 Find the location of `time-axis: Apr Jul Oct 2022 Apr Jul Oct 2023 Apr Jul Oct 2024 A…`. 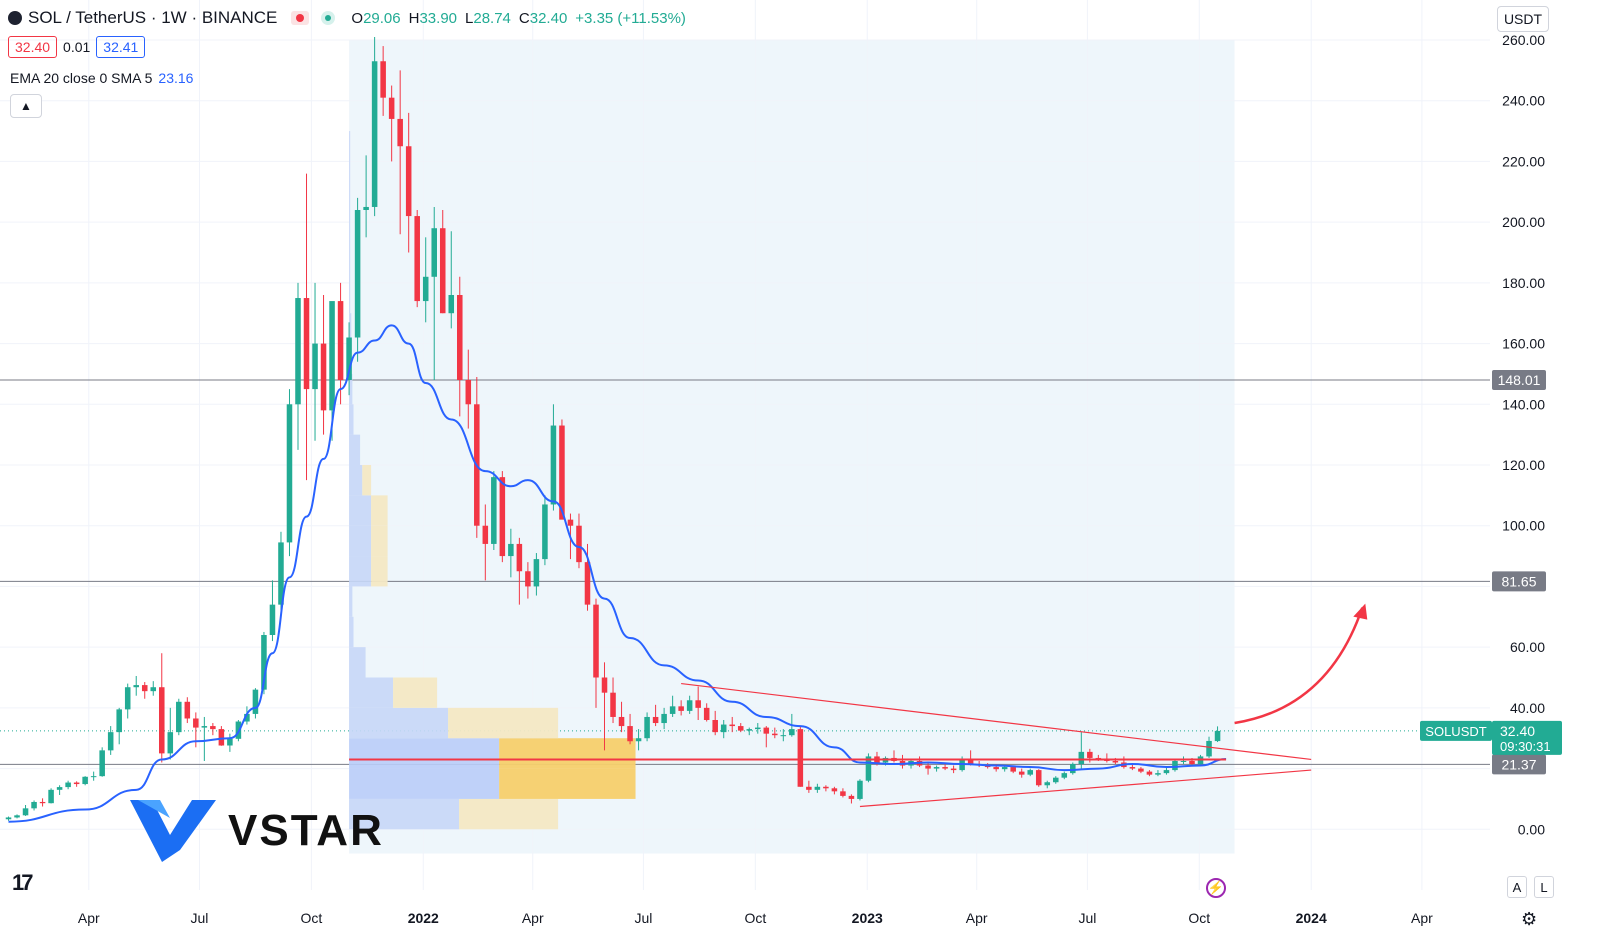

time-axis: Apr Jul Oct 2022 Apr Jul Oct 2023 Apr Jul Oct 2024 A… is located at coordinates (755, 918).